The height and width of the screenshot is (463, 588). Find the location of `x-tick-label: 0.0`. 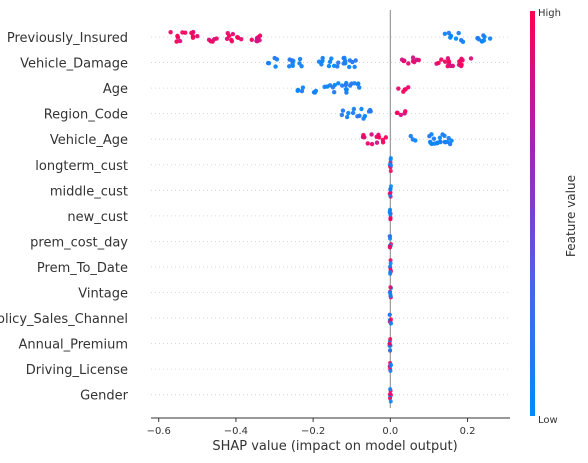

x-tick-label: 0.0 is located at coordinates (390, 431).